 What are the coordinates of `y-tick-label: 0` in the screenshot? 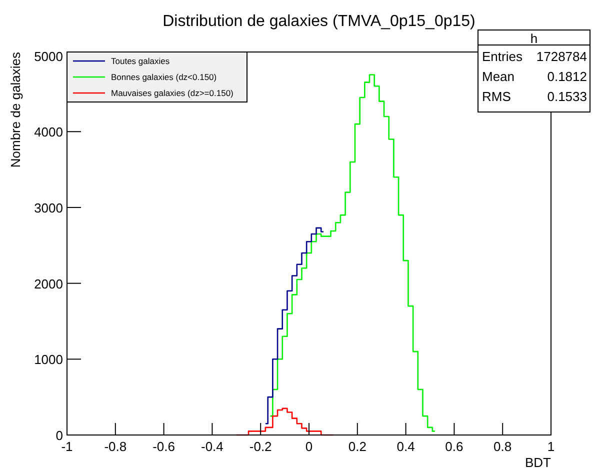 It's located at (59, 435).